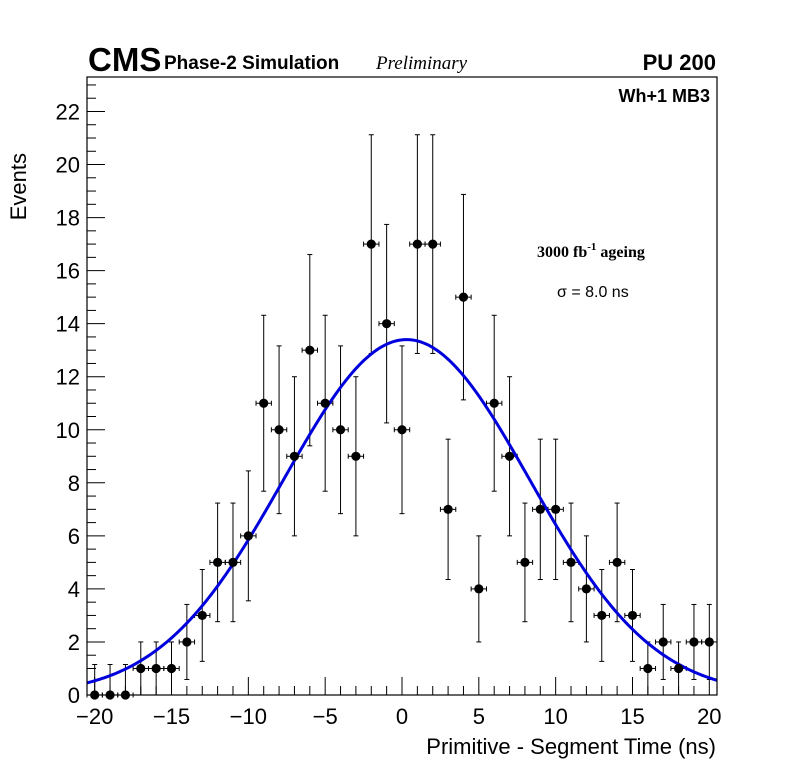 This screenshot has height=772, width=796. What do you see at coordinates (68, 430) in the screenshot?
I see `y-tick-label: 10` at bounding box center [68, 430].